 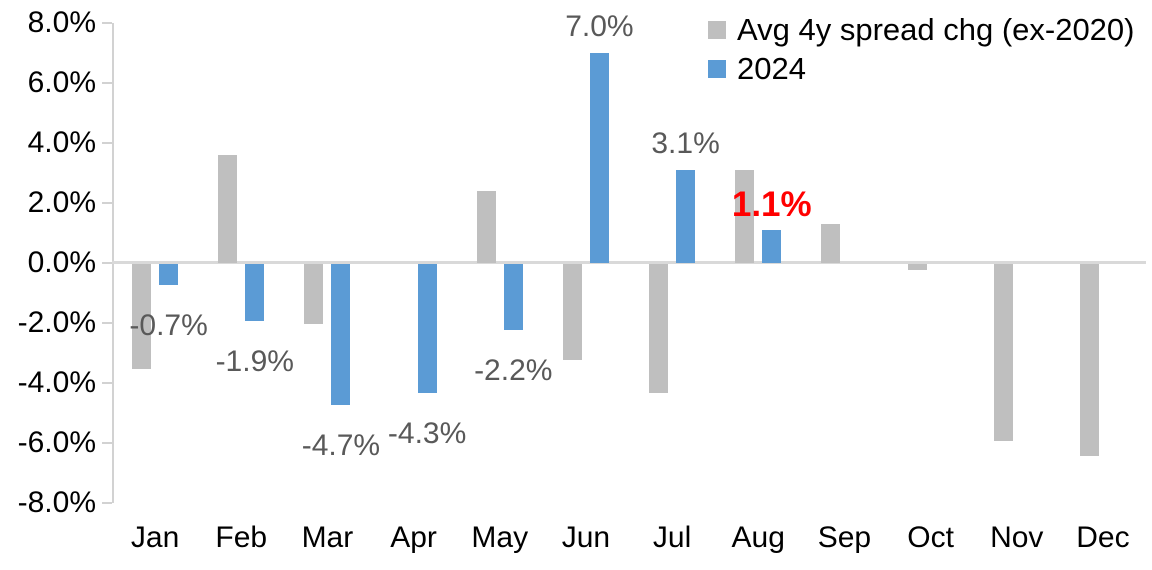 I want to click on y-axis-tick-label: 0.0%, so click(x=61, y=262).